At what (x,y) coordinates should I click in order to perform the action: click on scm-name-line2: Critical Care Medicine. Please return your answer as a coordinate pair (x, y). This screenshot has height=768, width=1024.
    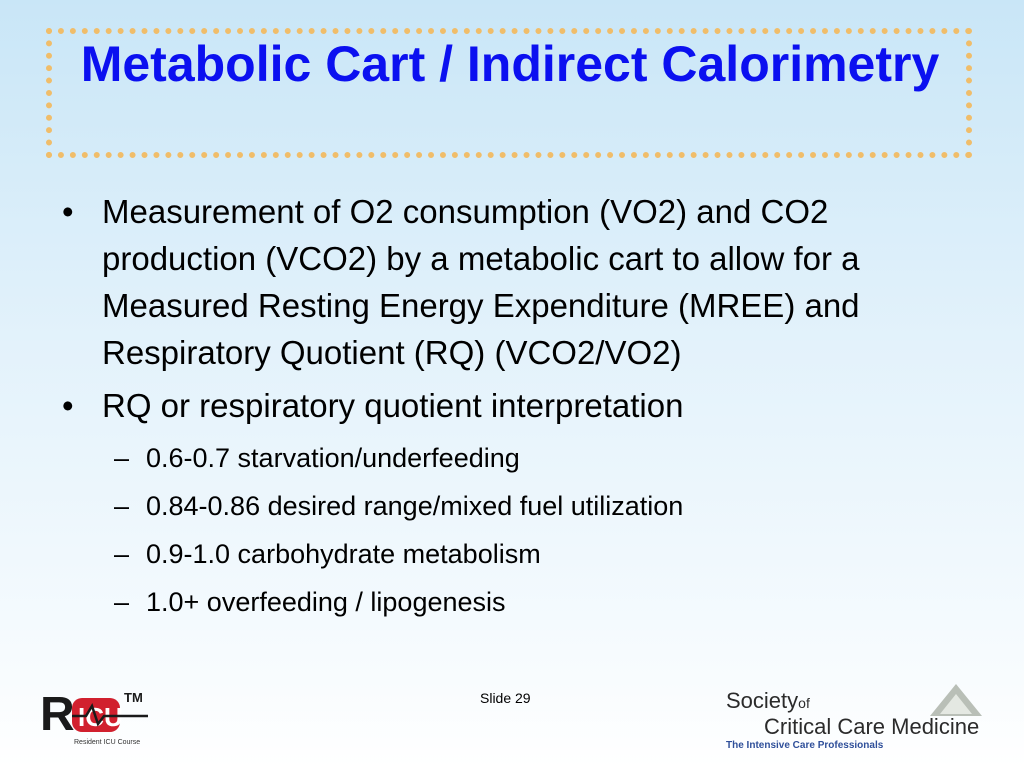
    Looking at the image, I should click on (872, 726).